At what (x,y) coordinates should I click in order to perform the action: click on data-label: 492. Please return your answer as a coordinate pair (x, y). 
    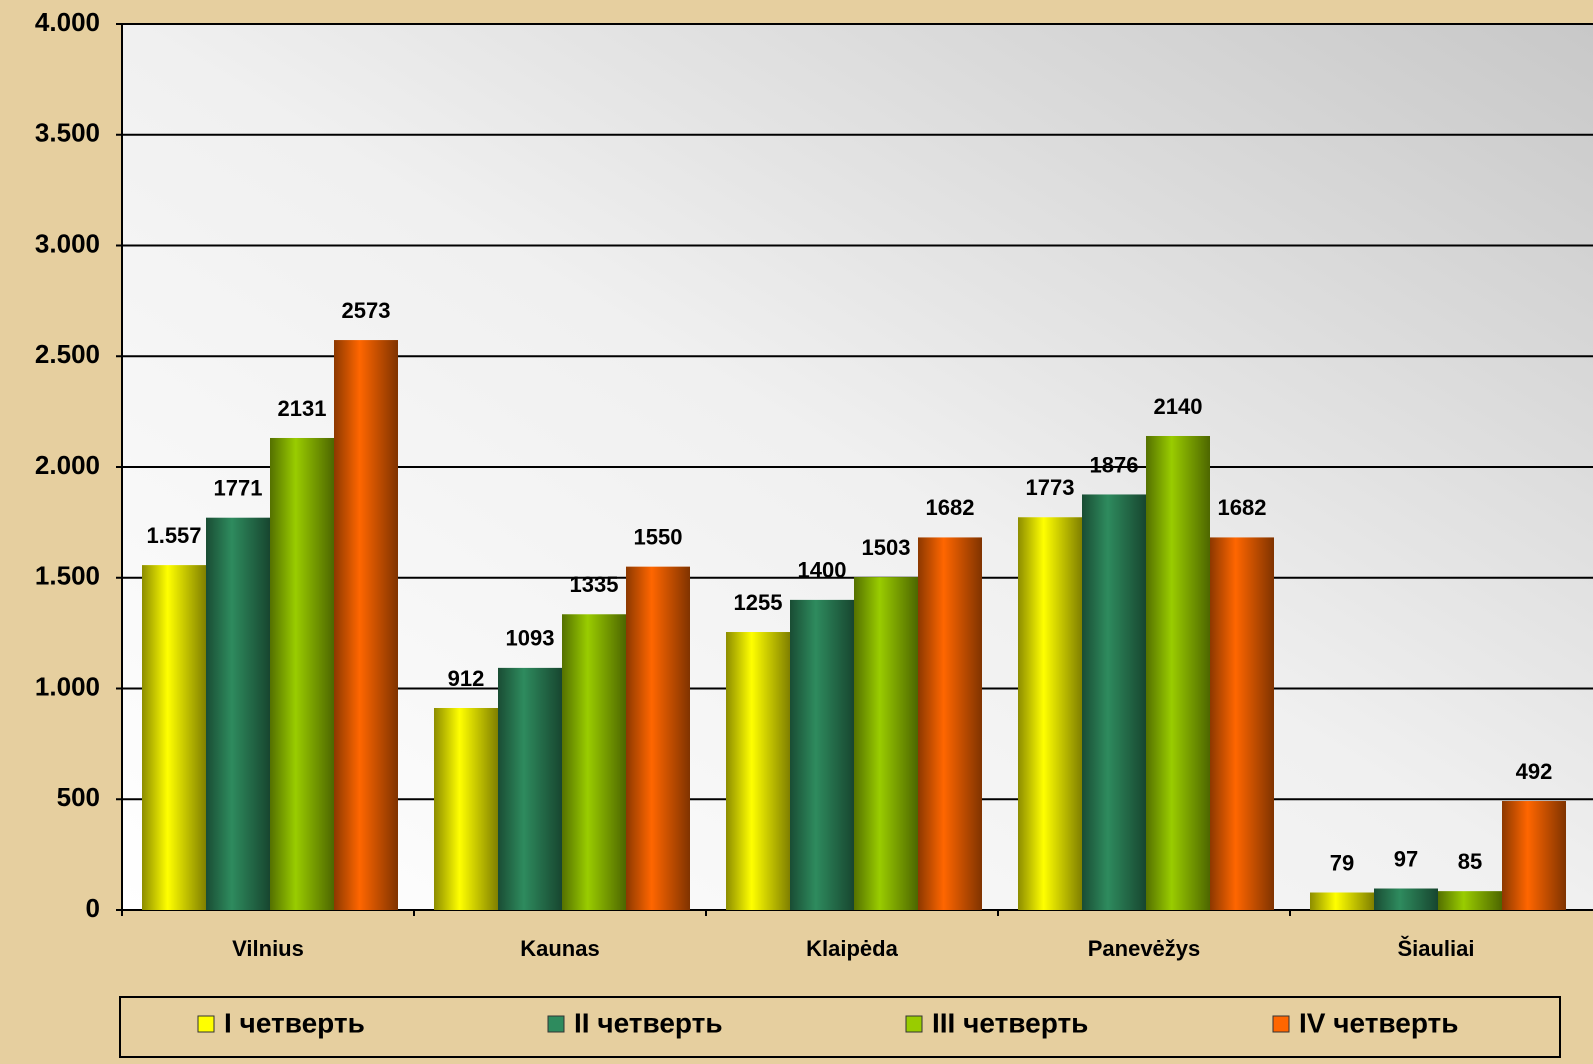
    Looking at the image, I should click on (1534, 771).